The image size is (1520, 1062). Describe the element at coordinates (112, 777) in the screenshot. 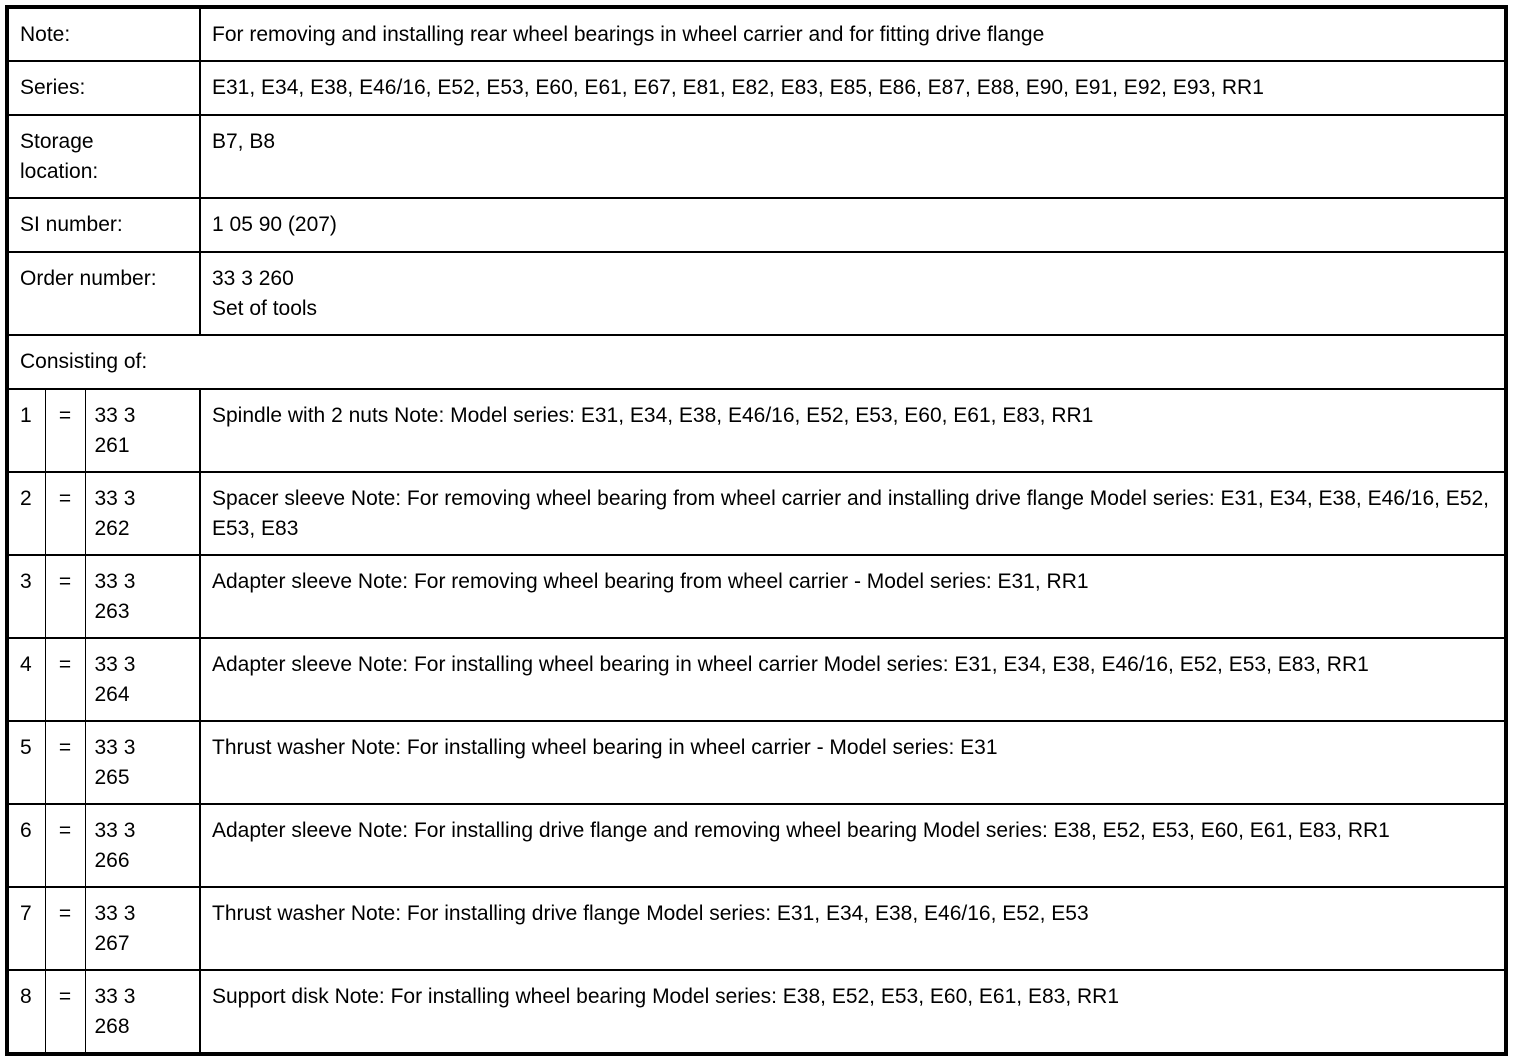

I see `item-part-number-text: 265` at that location.